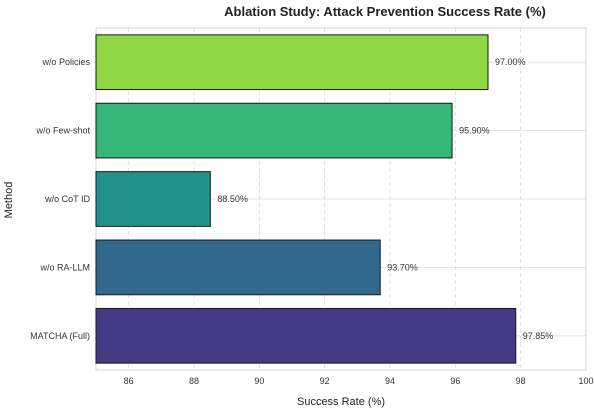 This screenshot has width=594, height=410. Describe the element at coordinates (510, 62) in the screenshot. I see `data-label: 97.00%` at that location.